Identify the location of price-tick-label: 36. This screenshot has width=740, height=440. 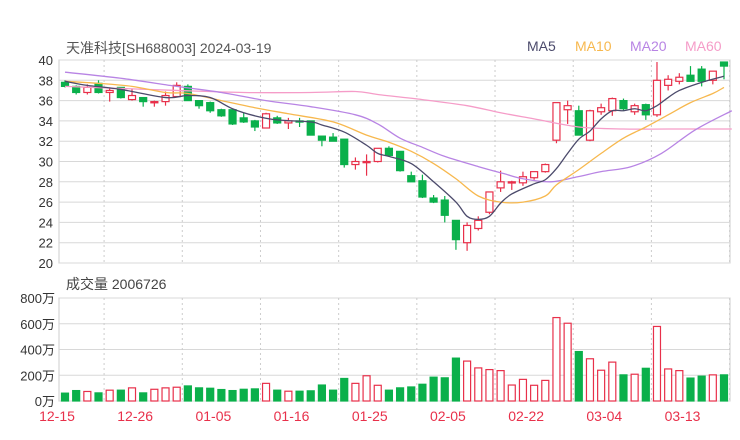
(46, 101).